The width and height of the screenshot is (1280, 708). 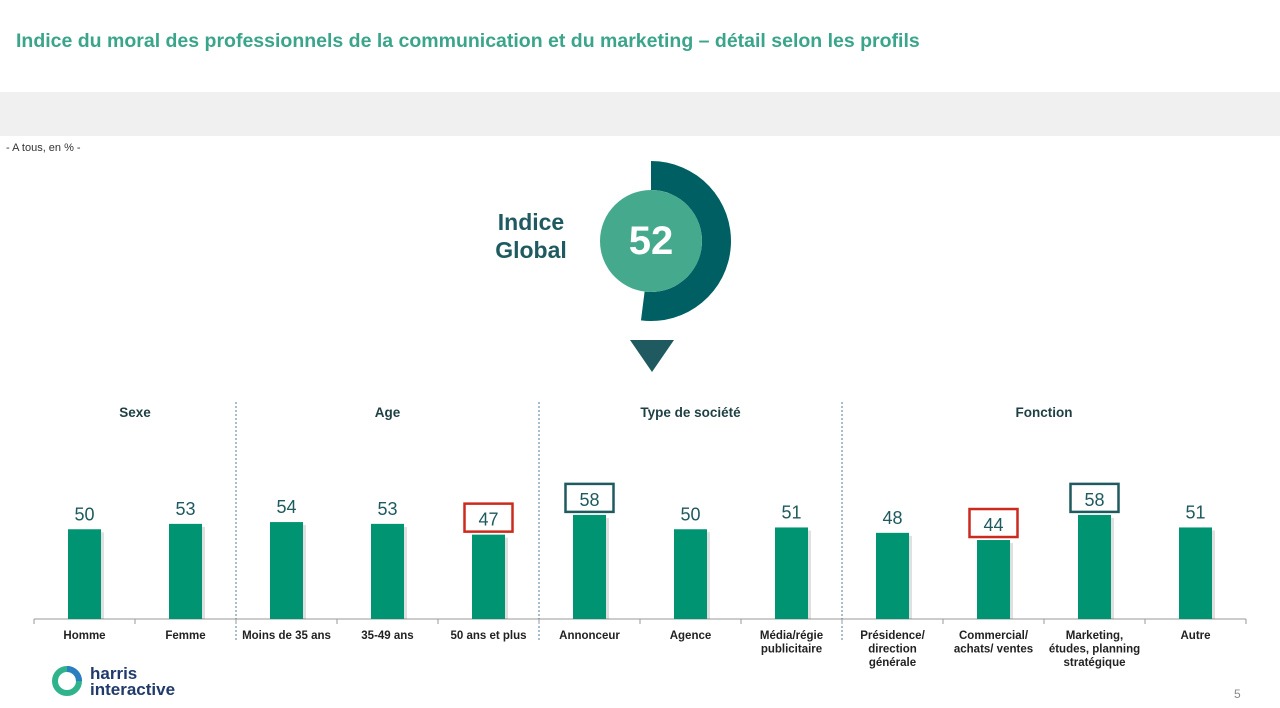 I want to click on group-label: Age, so click(x=388, y=412).